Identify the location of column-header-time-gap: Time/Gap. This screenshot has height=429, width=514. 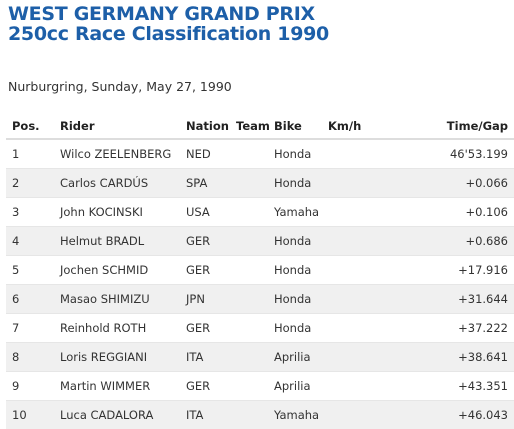
(437, 126).